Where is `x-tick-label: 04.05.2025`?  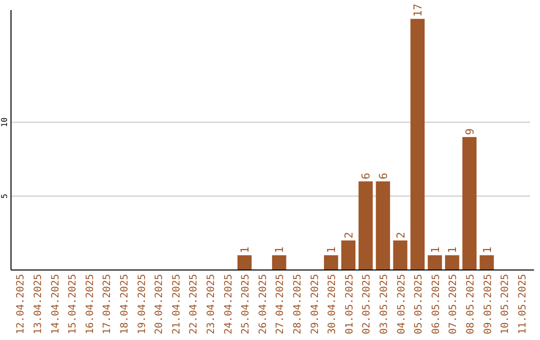 x-tick-label: 04.05.2025 is located at coordinates (402, 304).